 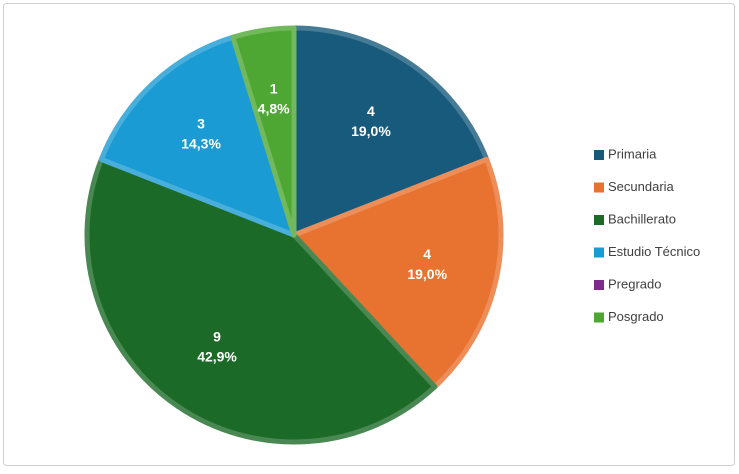 I want to click on slice-count-label: 3, so click(x=201, y=124).